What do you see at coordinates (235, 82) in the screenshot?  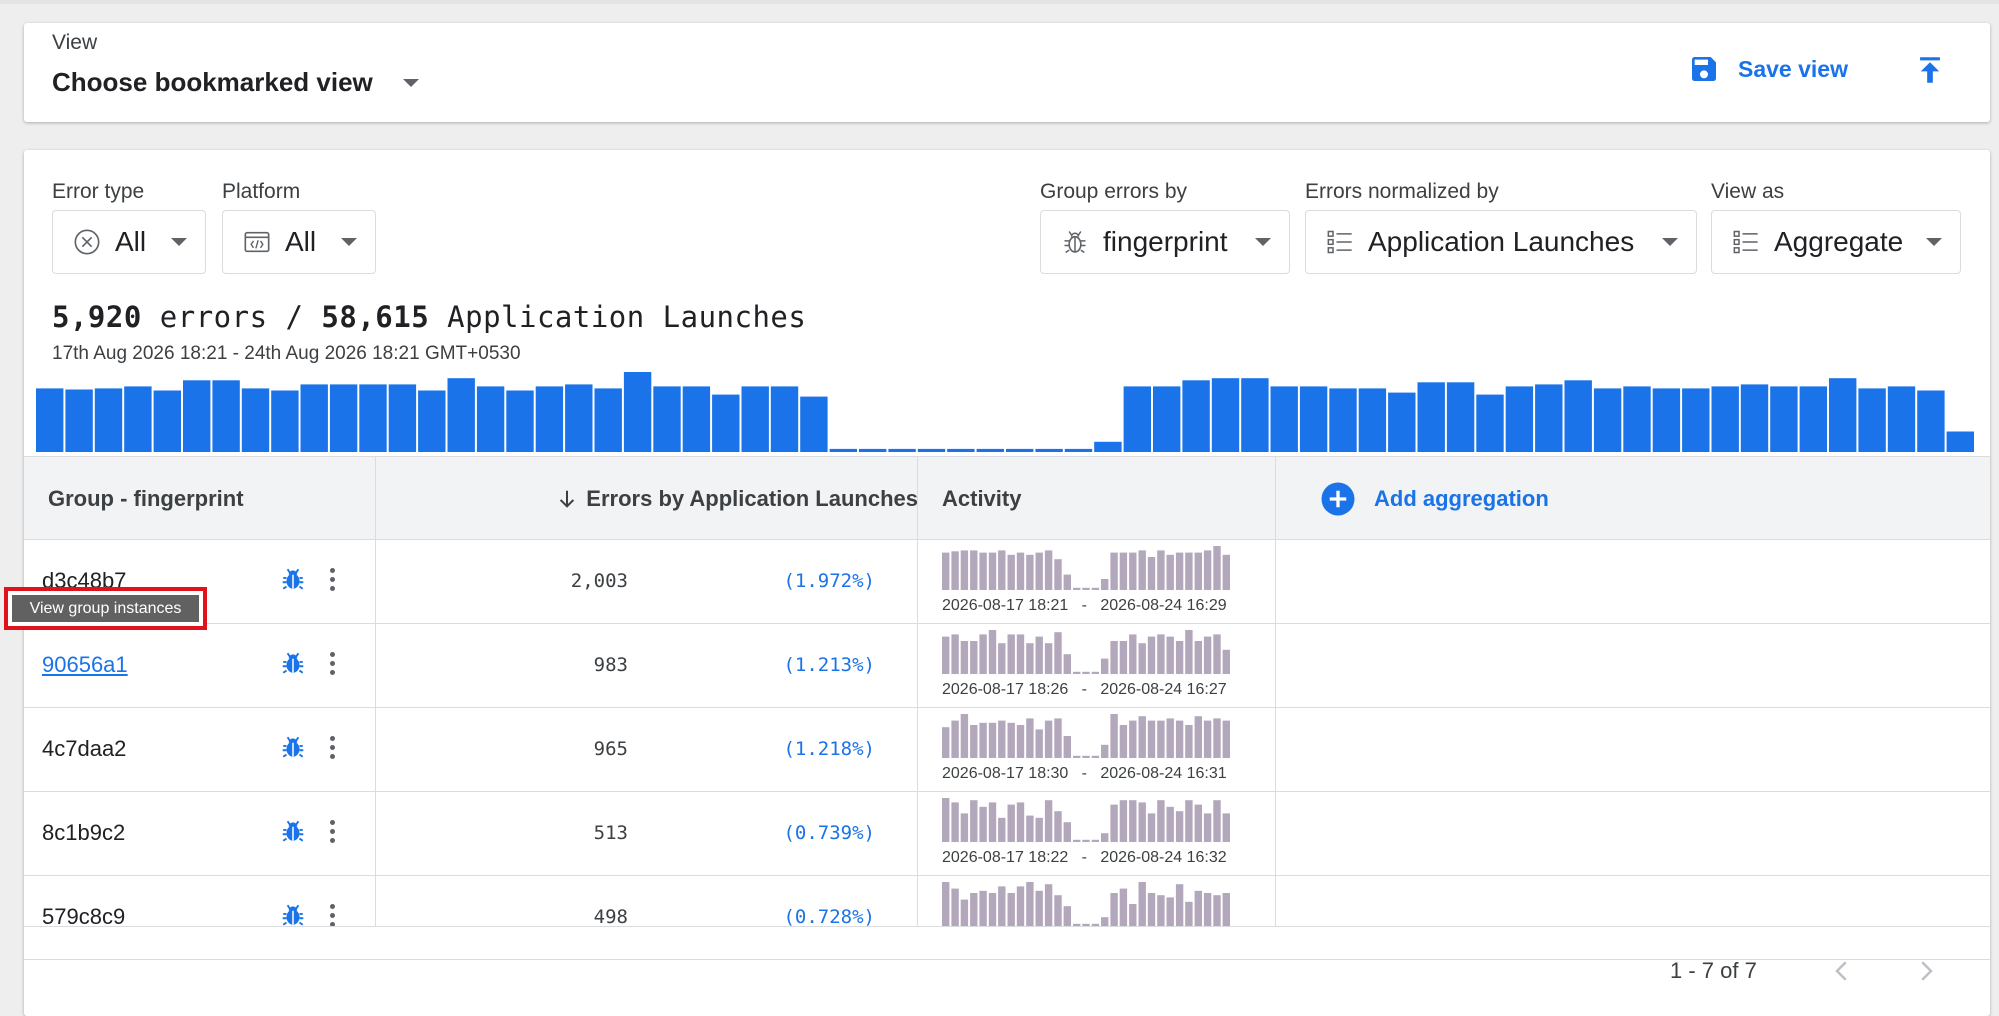 I see `bookmarked-view-select: Choose bookmarked view` at bounding box center [235, 82].